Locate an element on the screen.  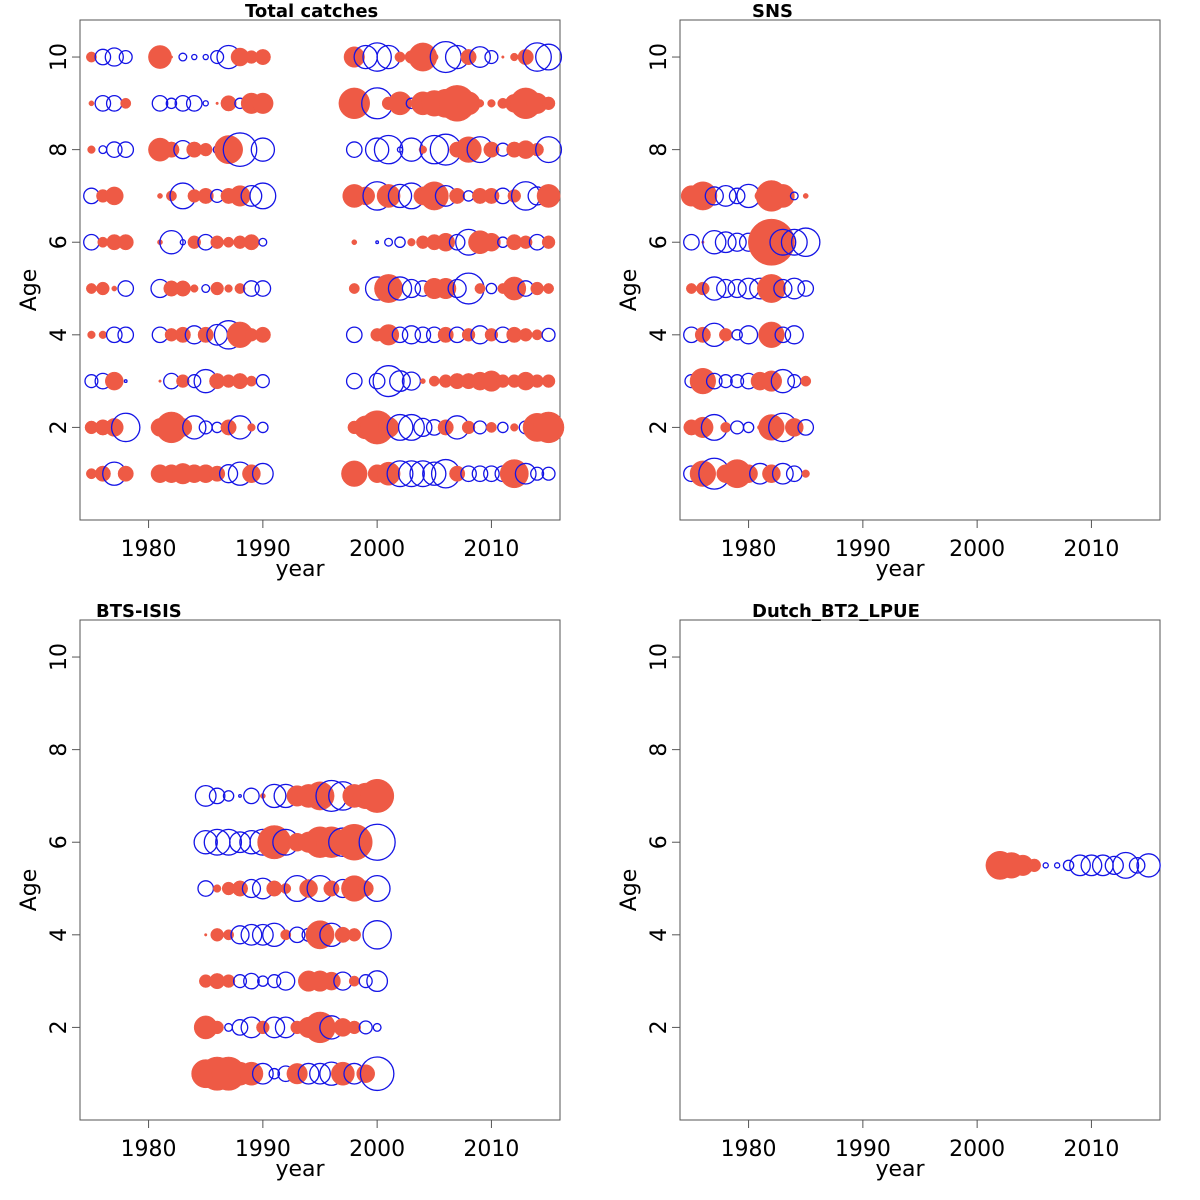
x-tick-label: 1980 is located at coordinates (149, 549).